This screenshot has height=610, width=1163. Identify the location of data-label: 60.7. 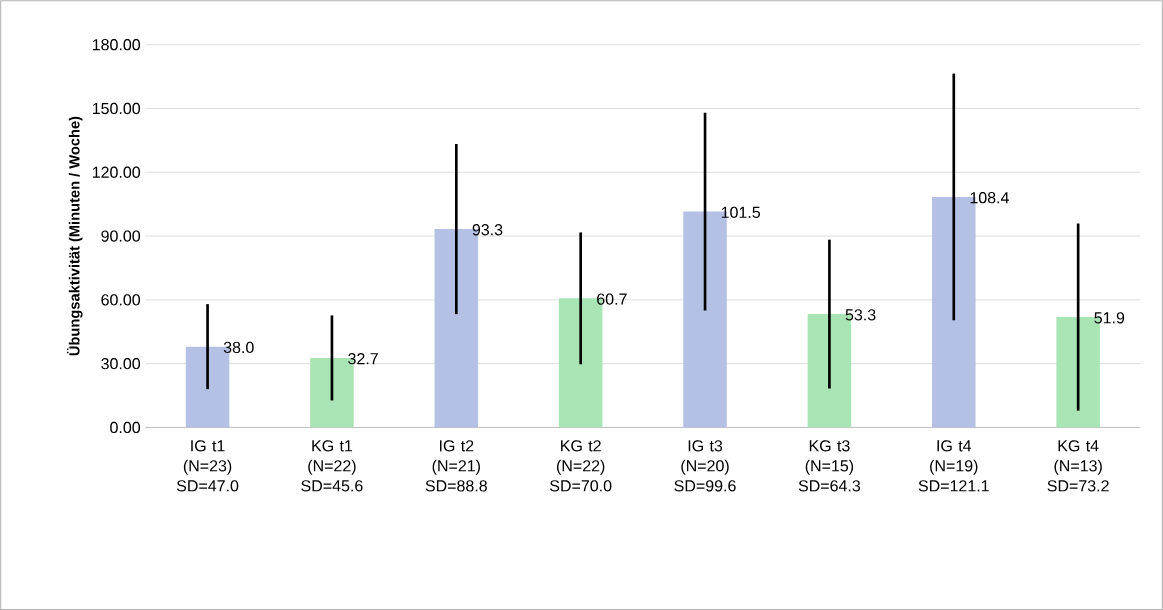
(612, 299).